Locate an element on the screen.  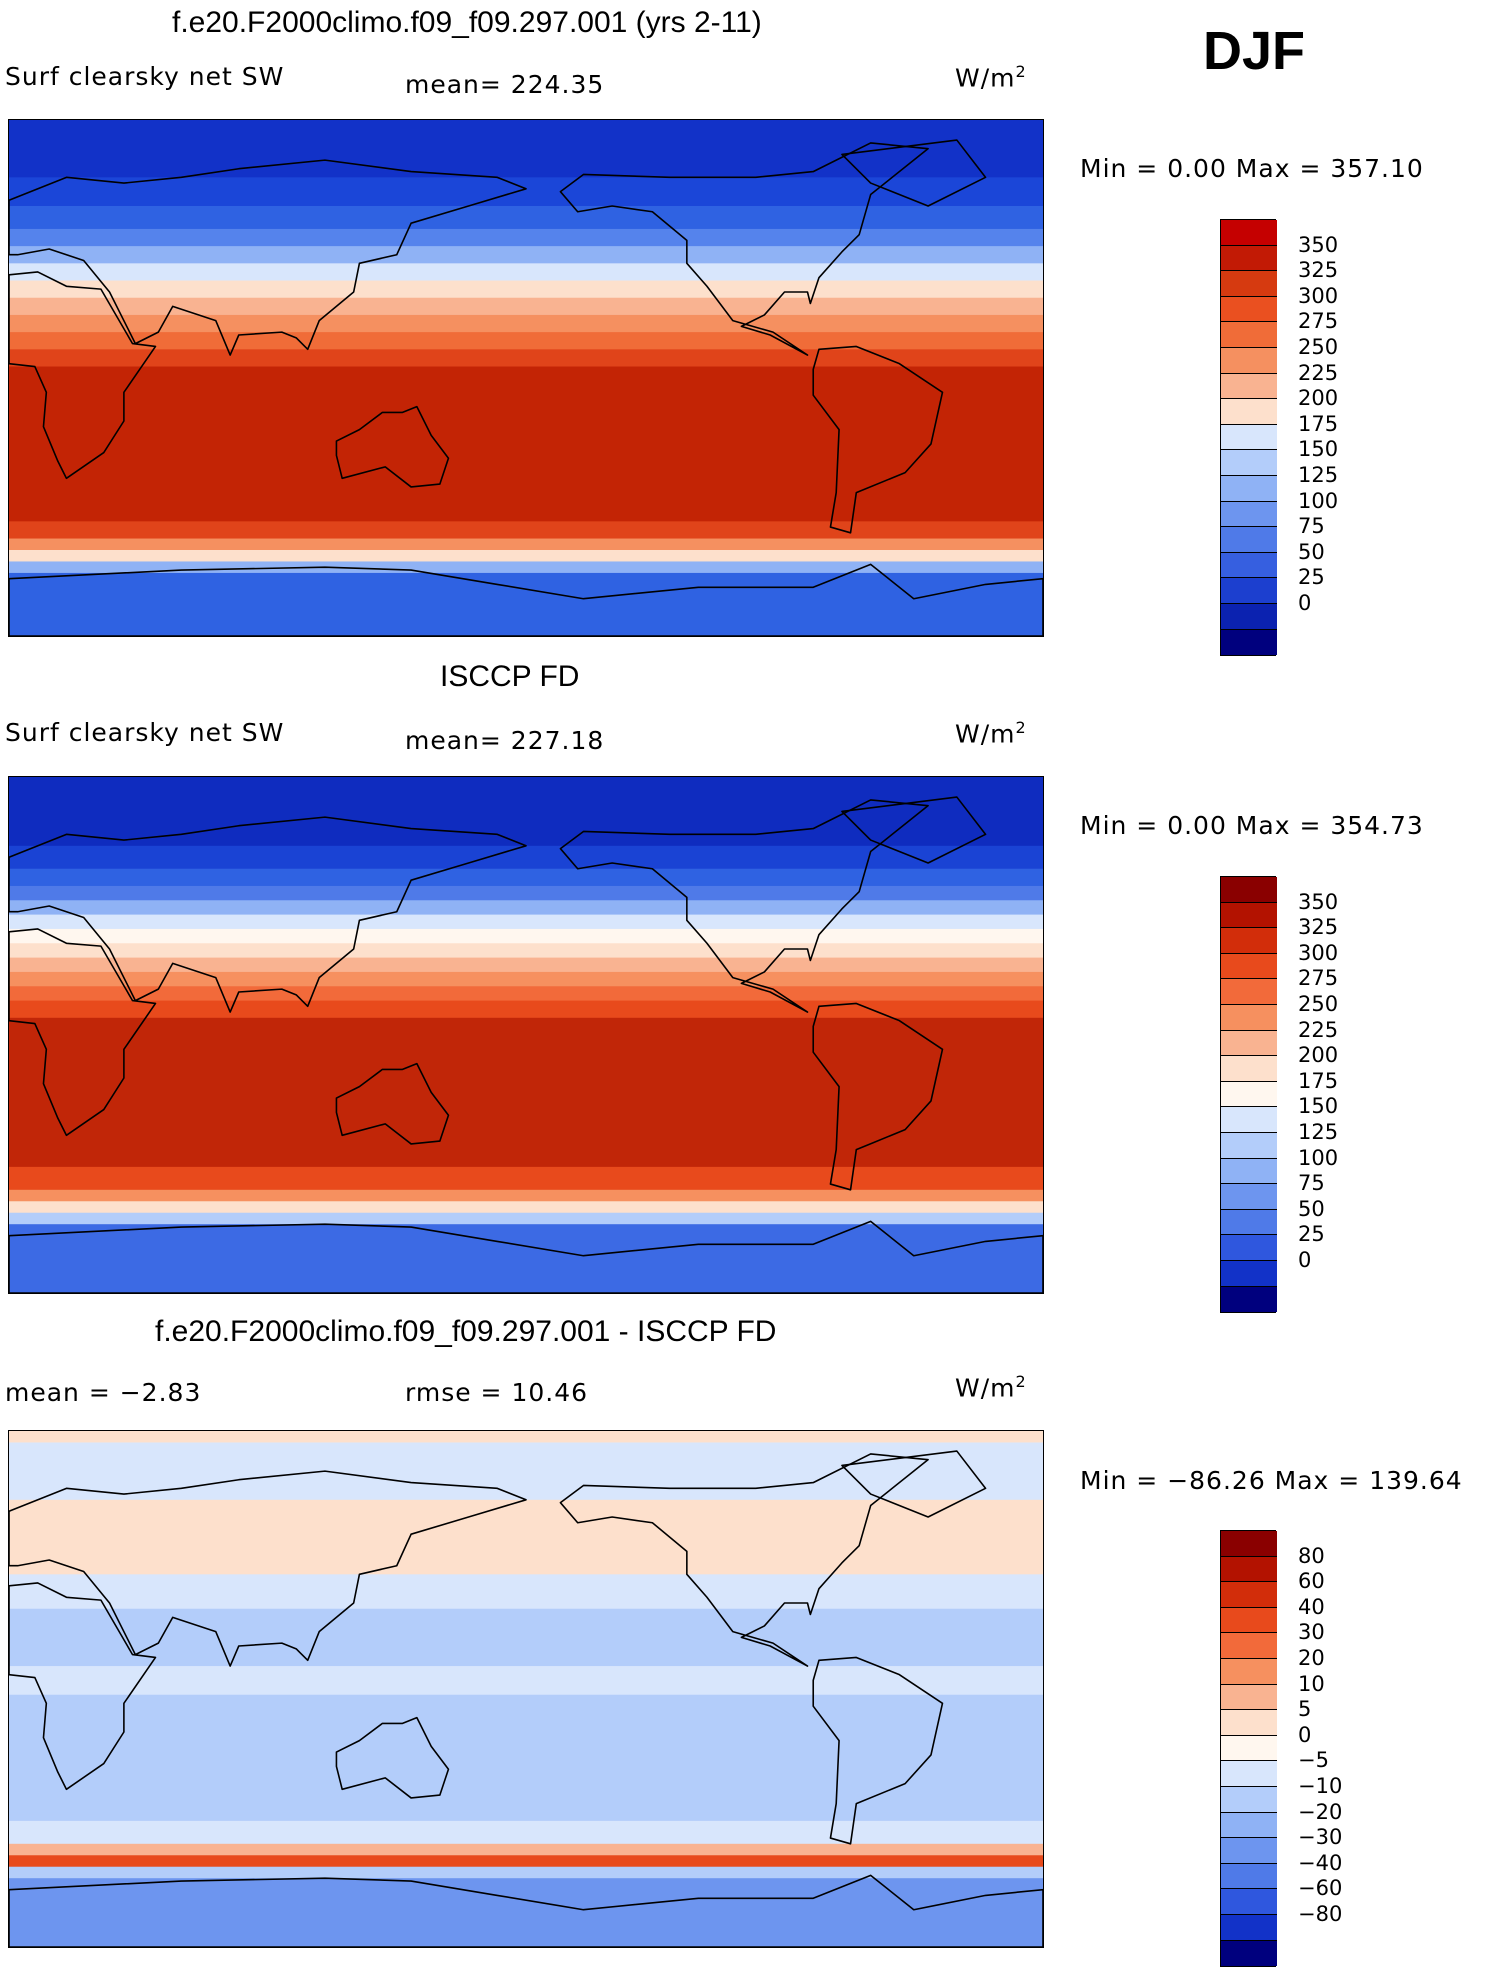
panel-2-colorbar is located at coordinates (1248, 1095).